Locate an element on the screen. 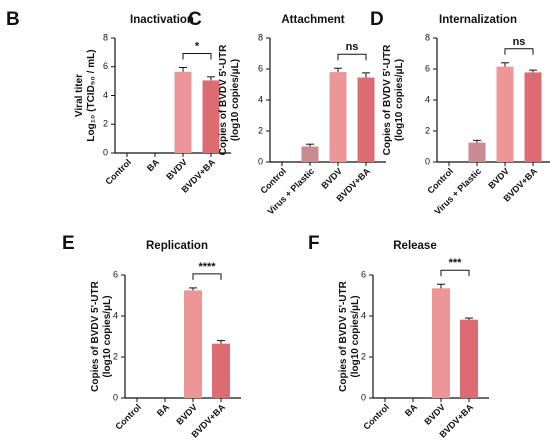 This screenshot has width=550, height=445. panel-label: E is located at coordinates (68, 243).